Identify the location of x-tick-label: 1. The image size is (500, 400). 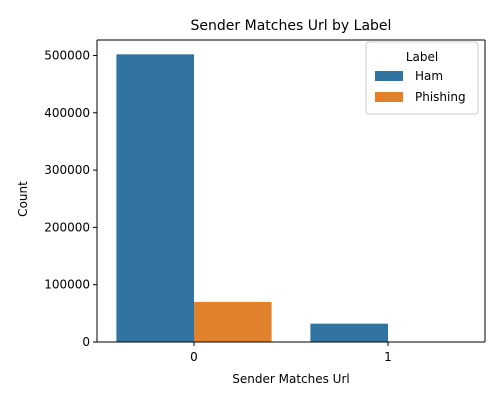
(388, 357).